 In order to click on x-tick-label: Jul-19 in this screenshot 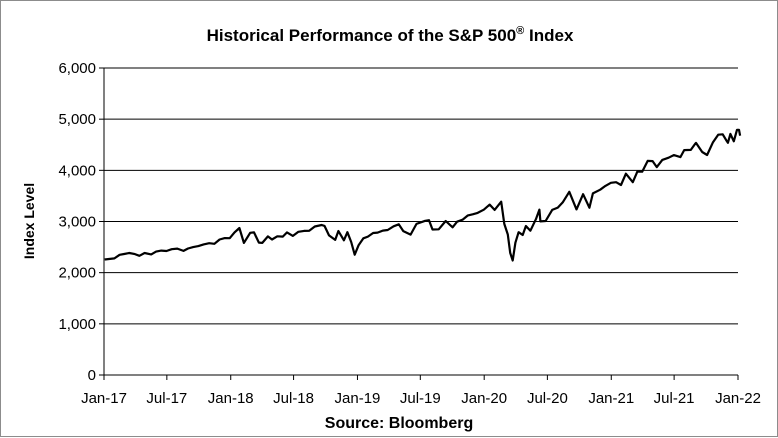, I will do `click(420, 398)`.